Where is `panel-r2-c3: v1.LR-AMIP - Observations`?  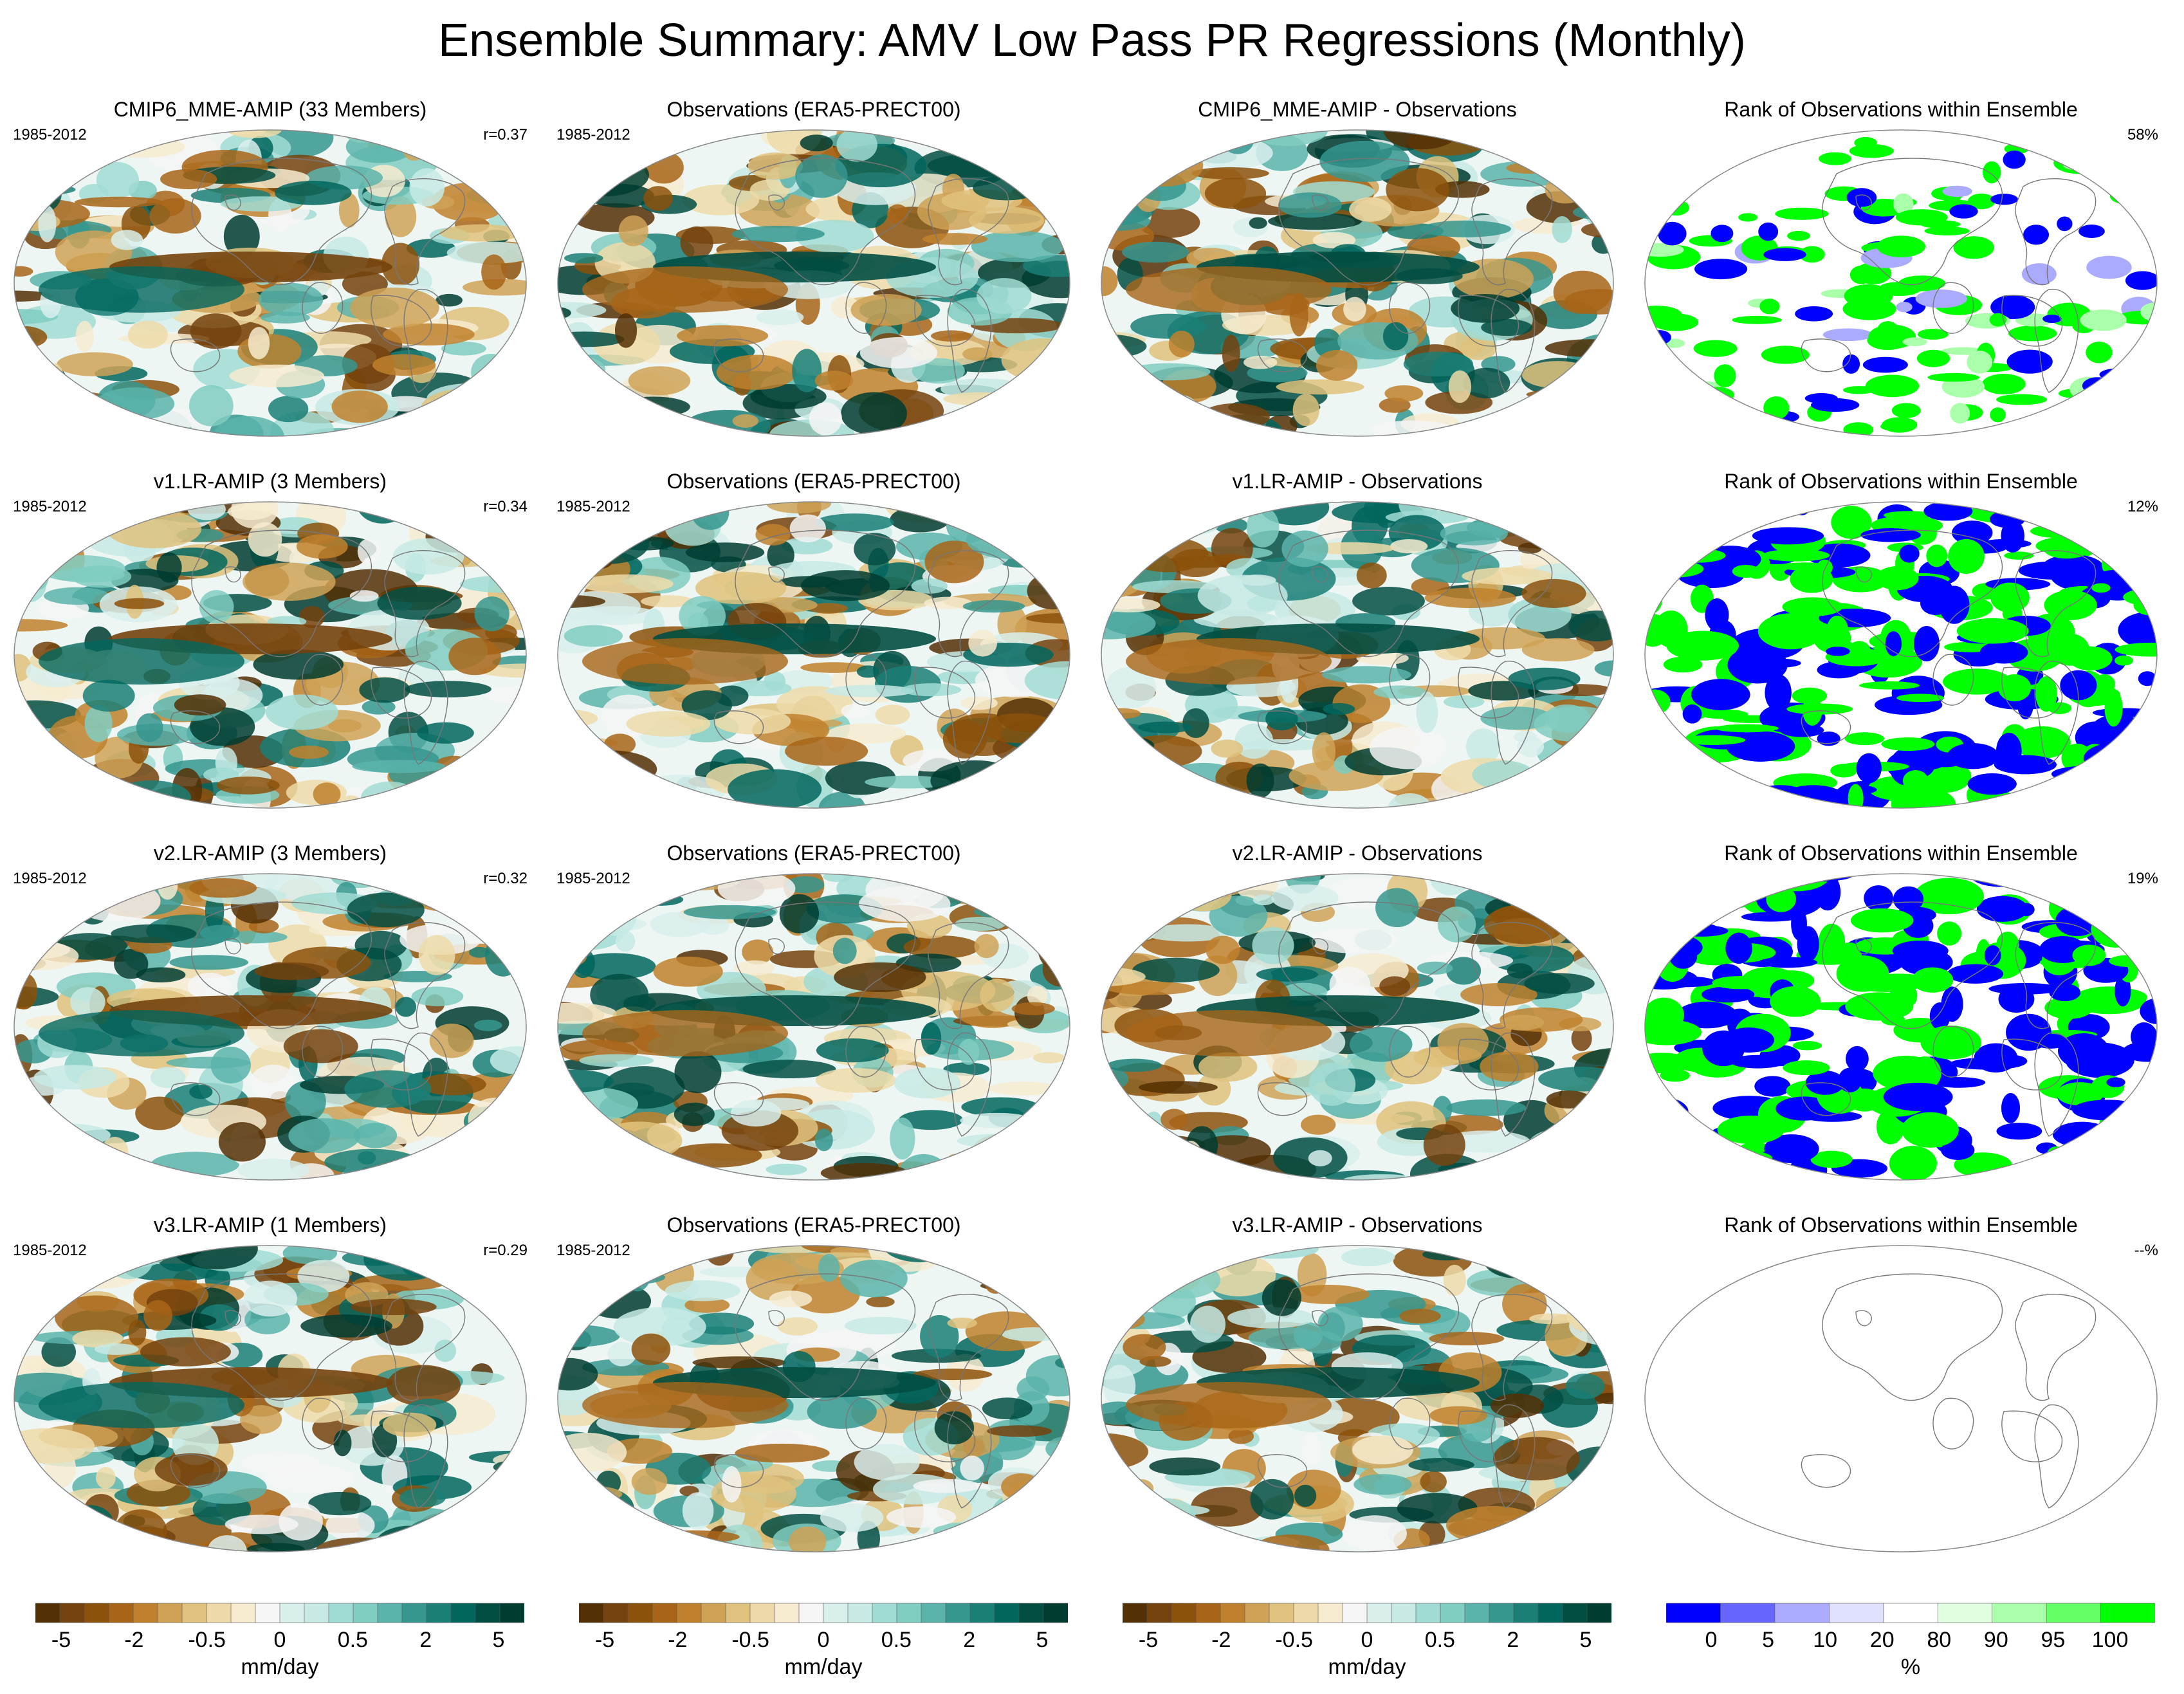
panel-r2-c3: v1.LR-AMIP - Observations is located at coordinates (1358, 643).